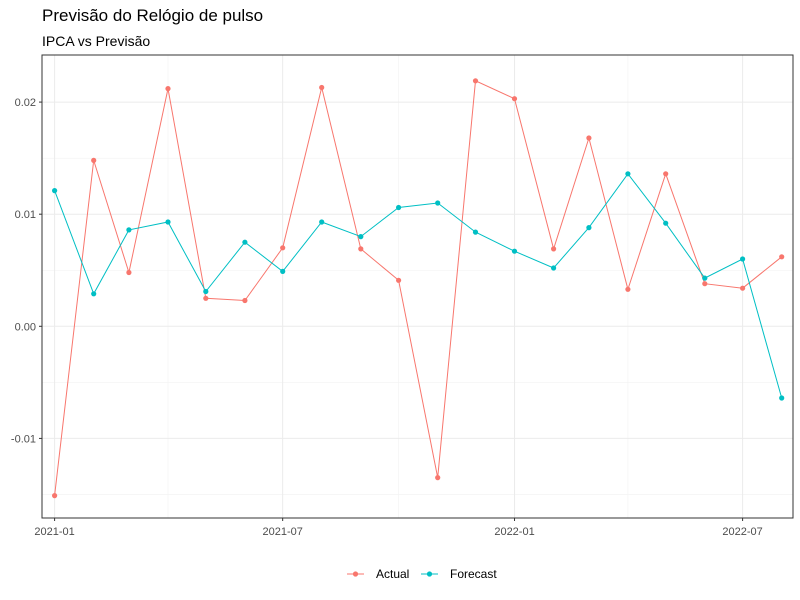  I want to click on legend-label-actual: Actual, so click(392, 574).